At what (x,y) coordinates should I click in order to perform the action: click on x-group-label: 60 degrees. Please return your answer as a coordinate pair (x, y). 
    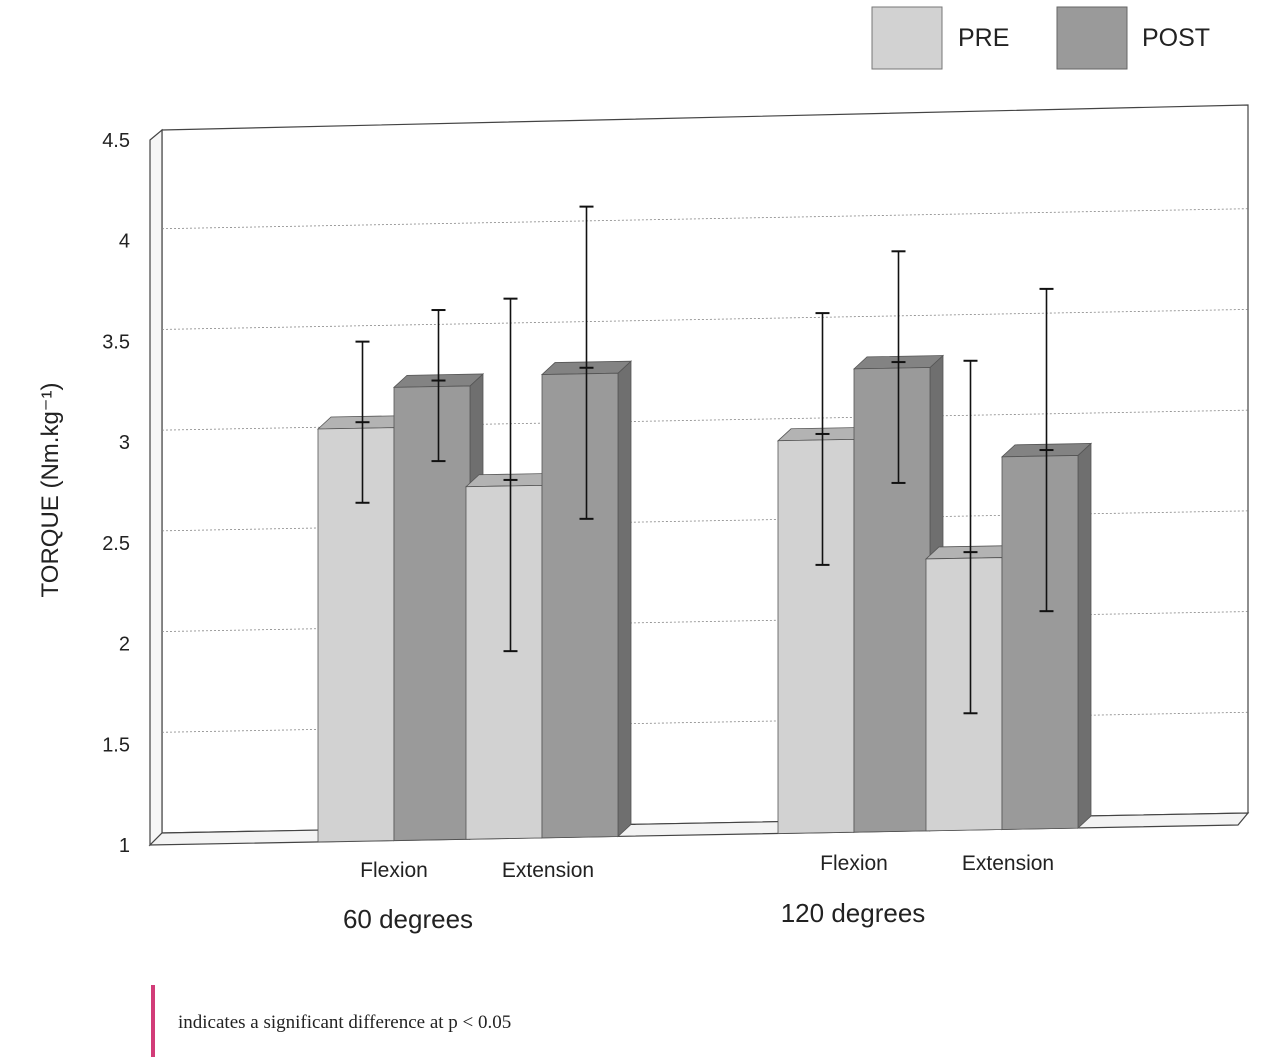
    Looking at the image, I should click on (408, 919).